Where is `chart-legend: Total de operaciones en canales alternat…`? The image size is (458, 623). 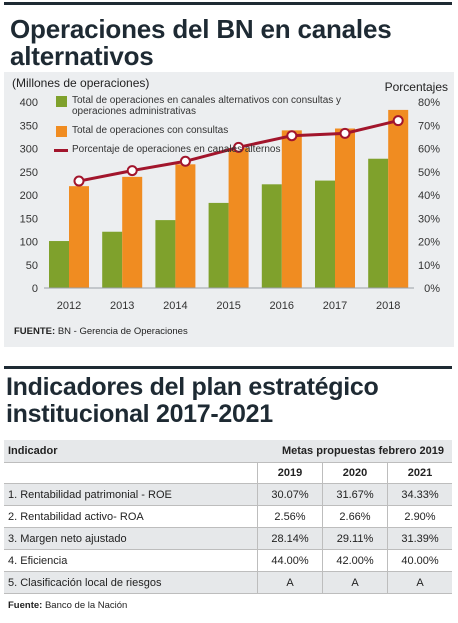 chart-legend: Total de operaciones en canales alternat… is located at coordinates (215, 129).